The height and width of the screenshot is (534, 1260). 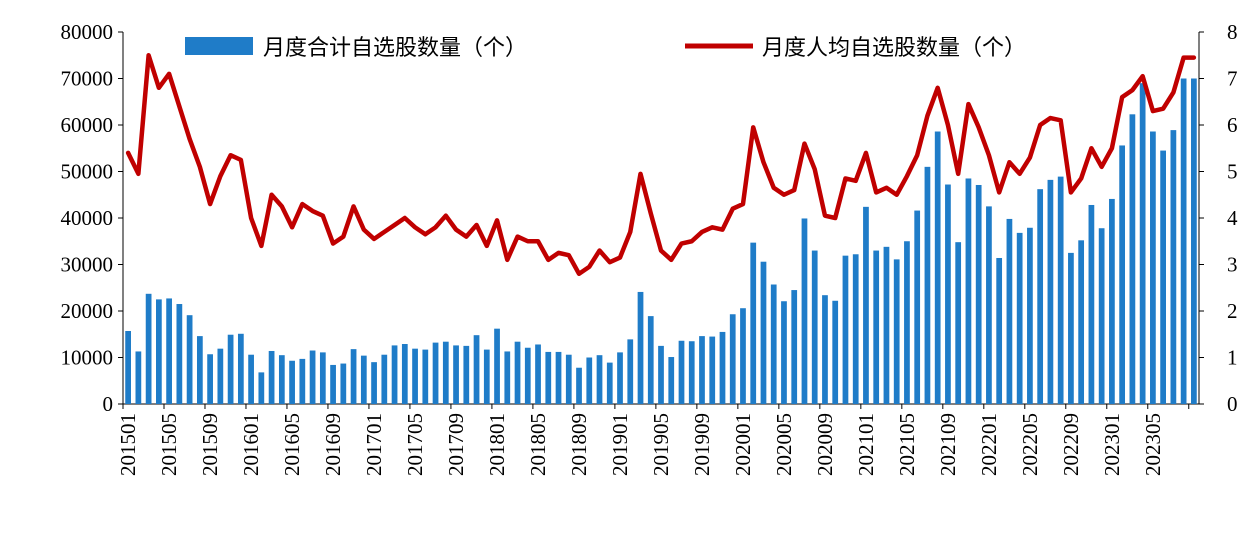 What do you see at coordinates (1218, 218) in the screenshot?
I see `right-y-axis: 0 1 2 3 4 5 6 7 8` at bounding box center [1218, 218].